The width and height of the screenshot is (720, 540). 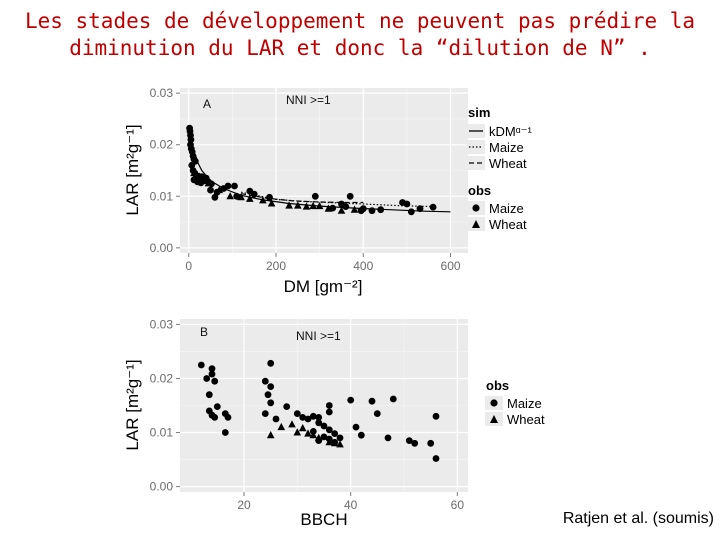 I want to click on legend-obs-b-label-maize: Maize, so click(x=524, y=403).